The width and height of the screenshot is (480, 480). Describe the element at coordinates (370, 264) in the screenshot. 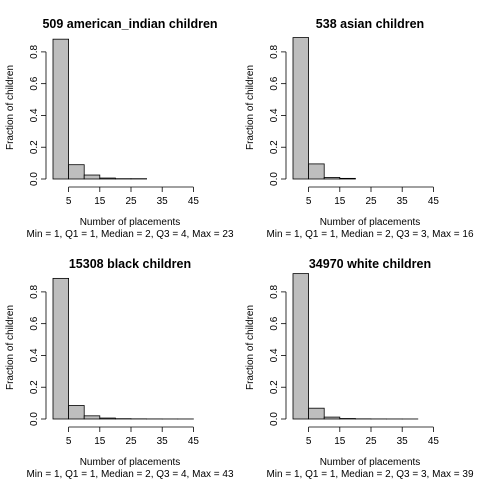

I see `chart-title: 34970 white children` at that location.